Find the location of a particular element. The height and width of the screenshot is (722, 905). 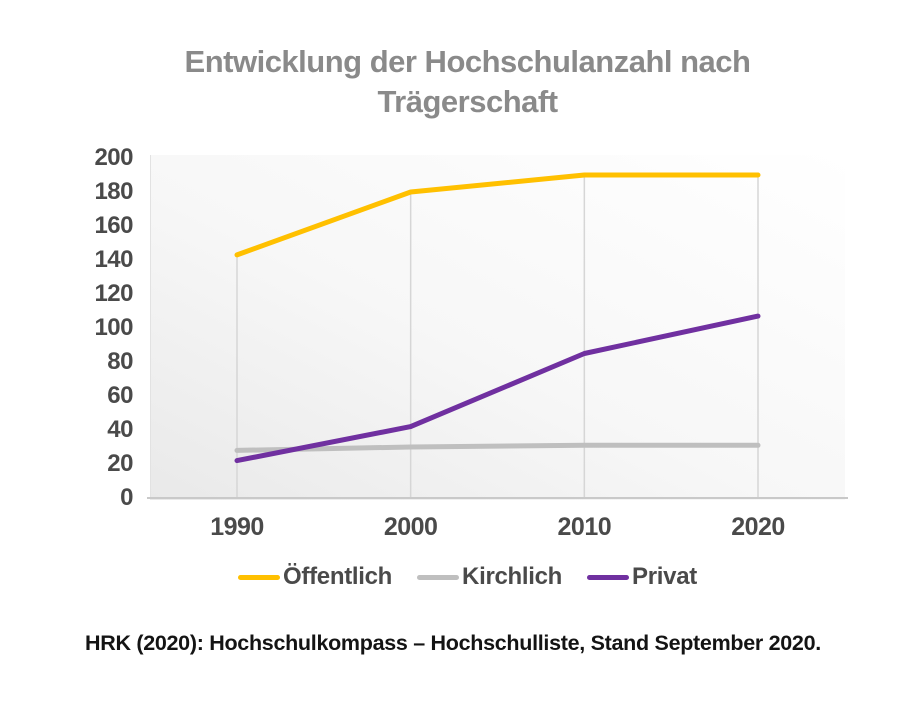

y-tick-label-100: 100 is located at coordinates (113, 327).